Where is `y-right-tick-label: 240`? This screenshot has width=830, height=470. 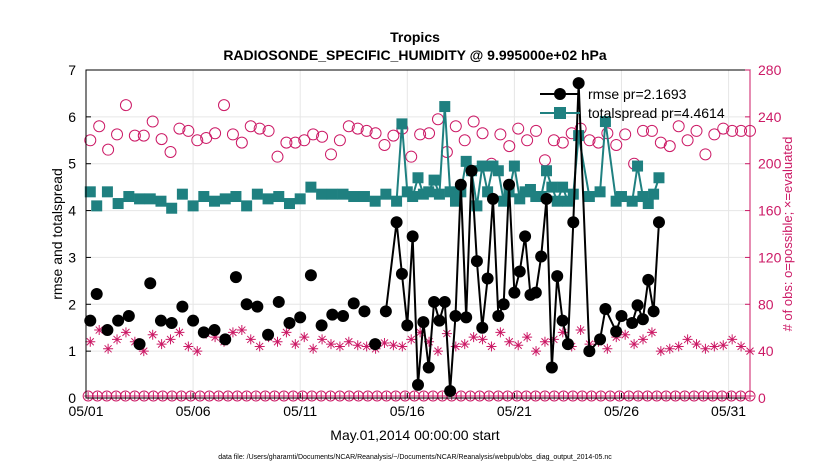 y-right-tick-label: 240 is located at coordinates (770, 117).